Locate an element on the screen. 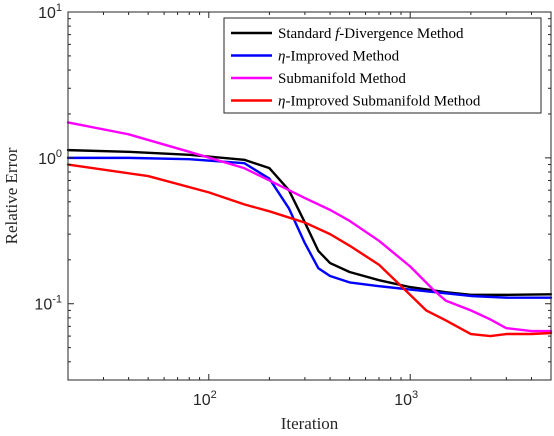 The height and width of the screenshot is (436, 554). legend-label-1: Standard f-Divergence Method is located at coordinates (371, 34).